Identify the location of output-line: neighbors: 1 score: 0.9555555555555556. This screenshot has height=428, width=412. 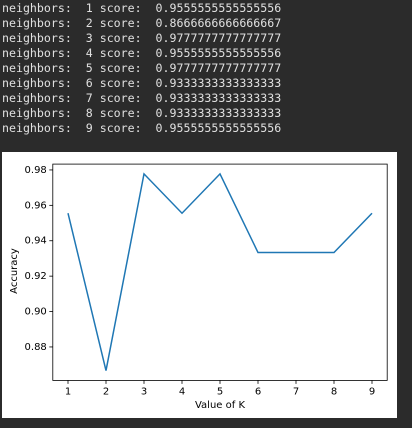
(142, 8).